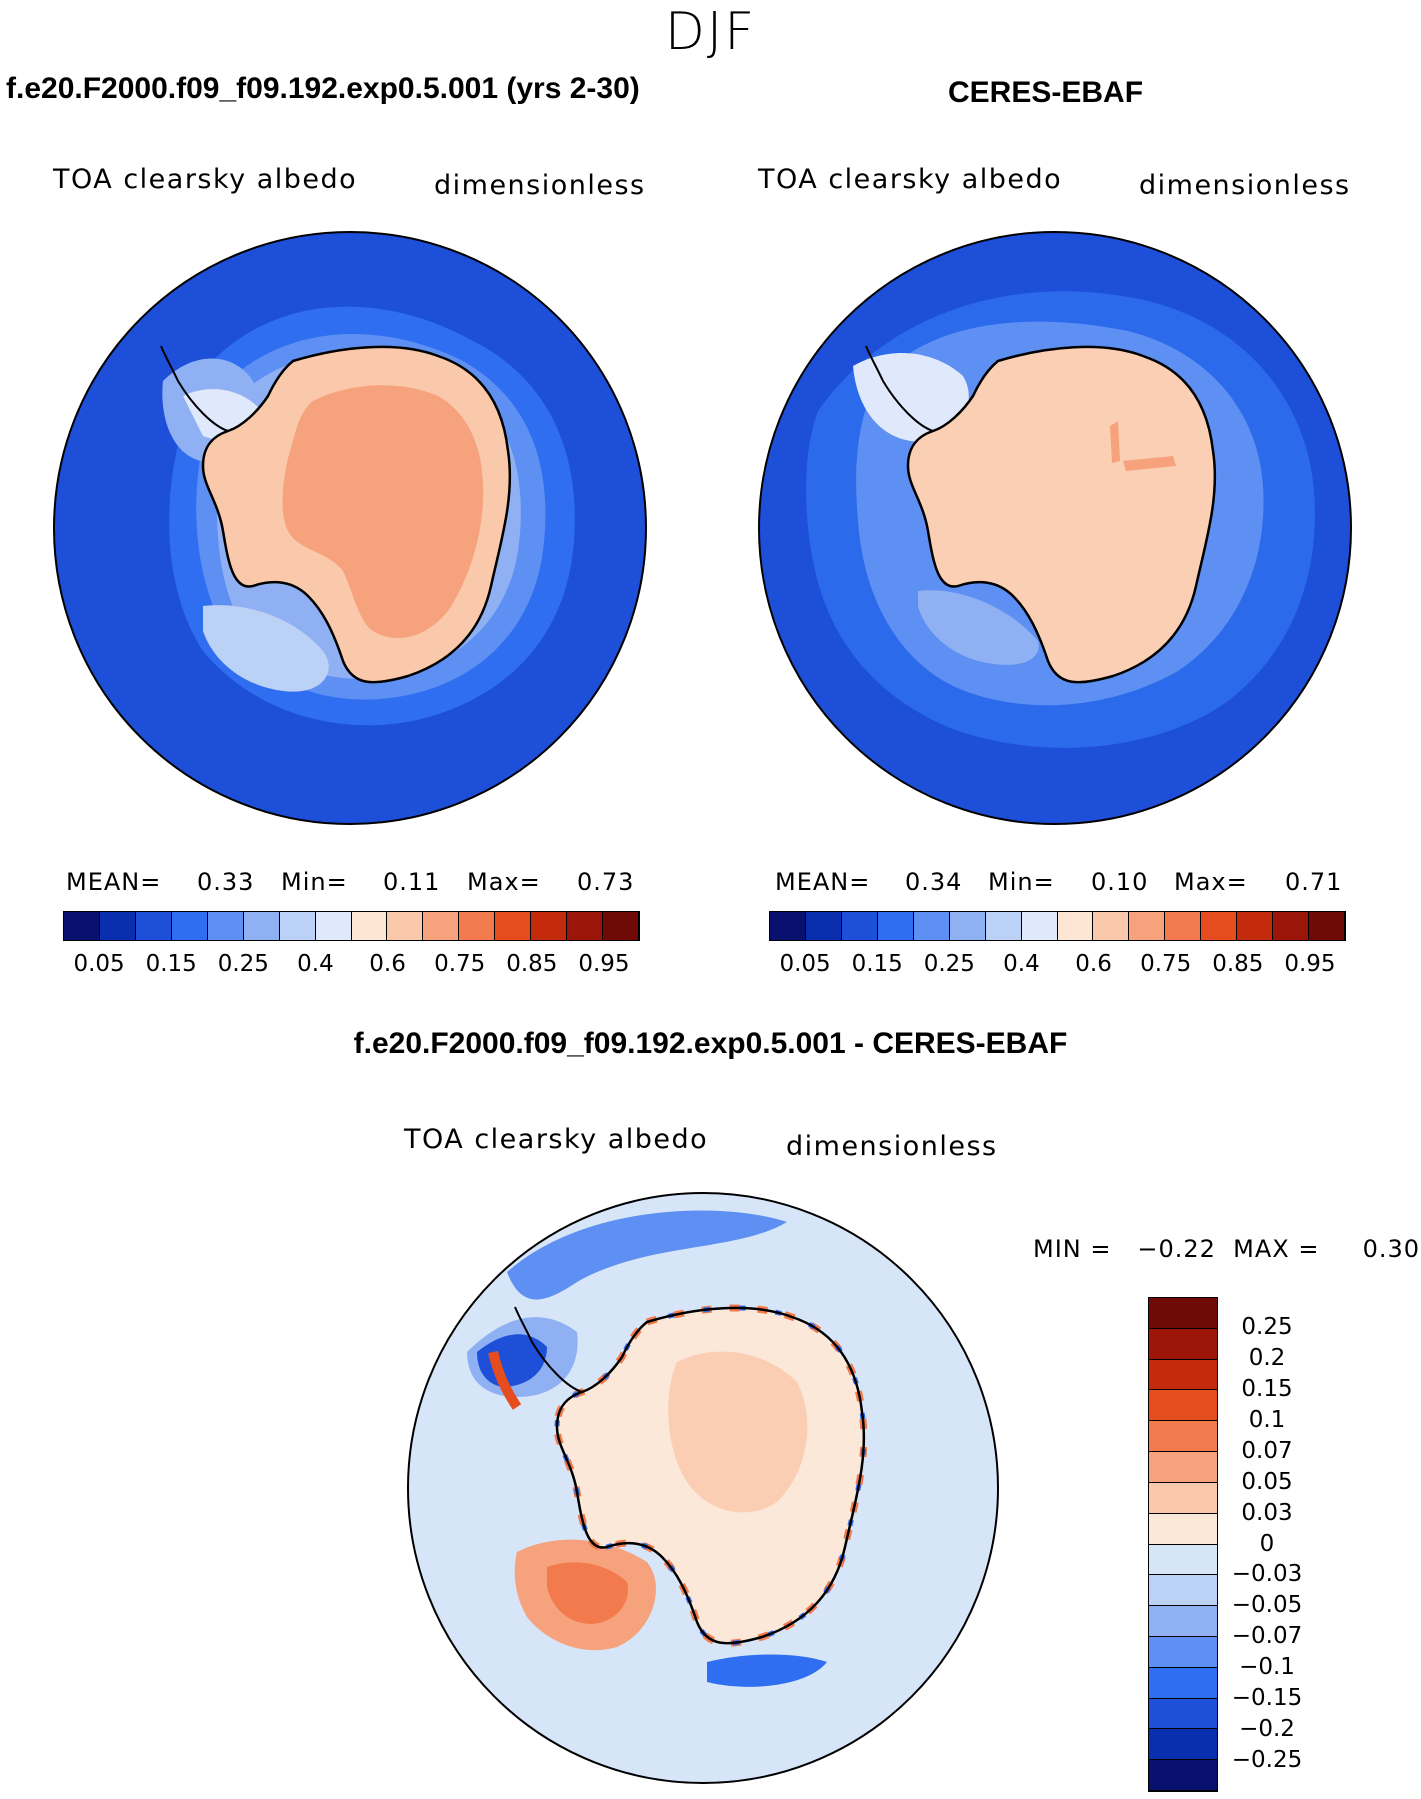 The width and height of the screenshot is (1421, 1799). What do you see at coordinates (1245, 185) in the screenshot?
I see `obs-units-label: dimensionless` at bounding box center [1245, 185].